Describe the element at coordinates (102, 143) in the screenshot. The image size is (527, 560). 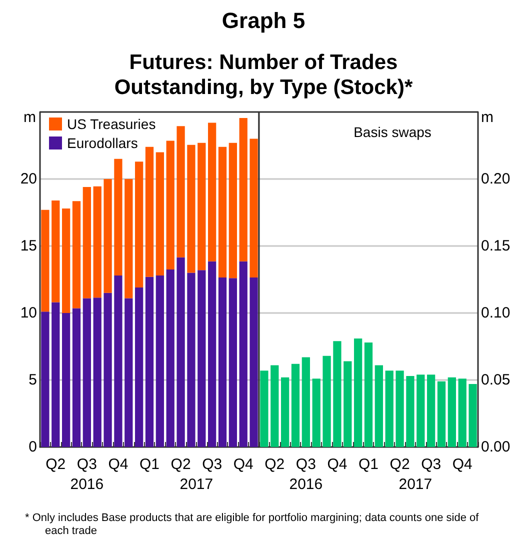
I see `legend-label: Eurodollars` at that location.